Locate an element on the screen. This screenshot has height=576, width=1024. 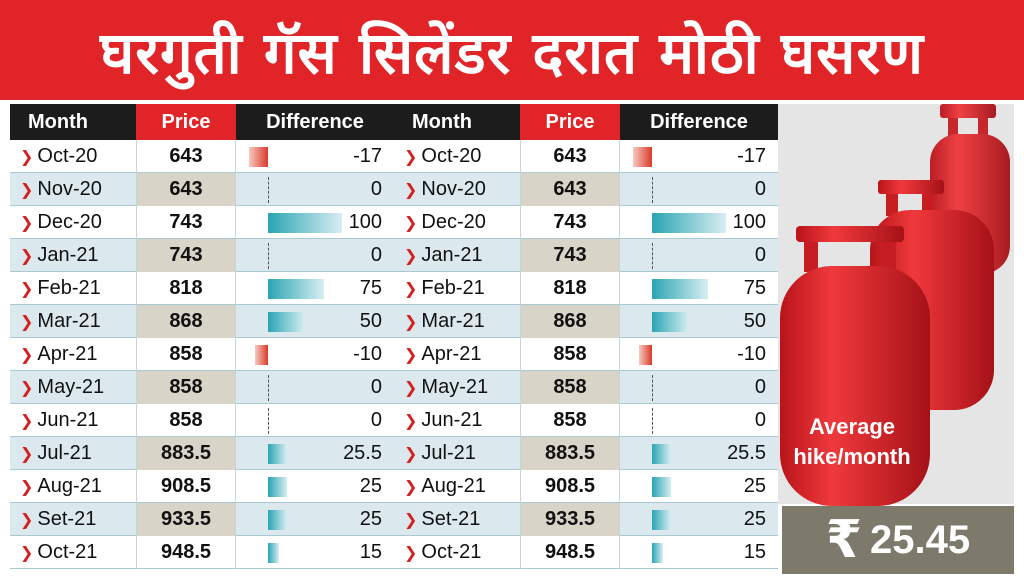
month-label: Mar-21 is located at coordinates (453, 321).